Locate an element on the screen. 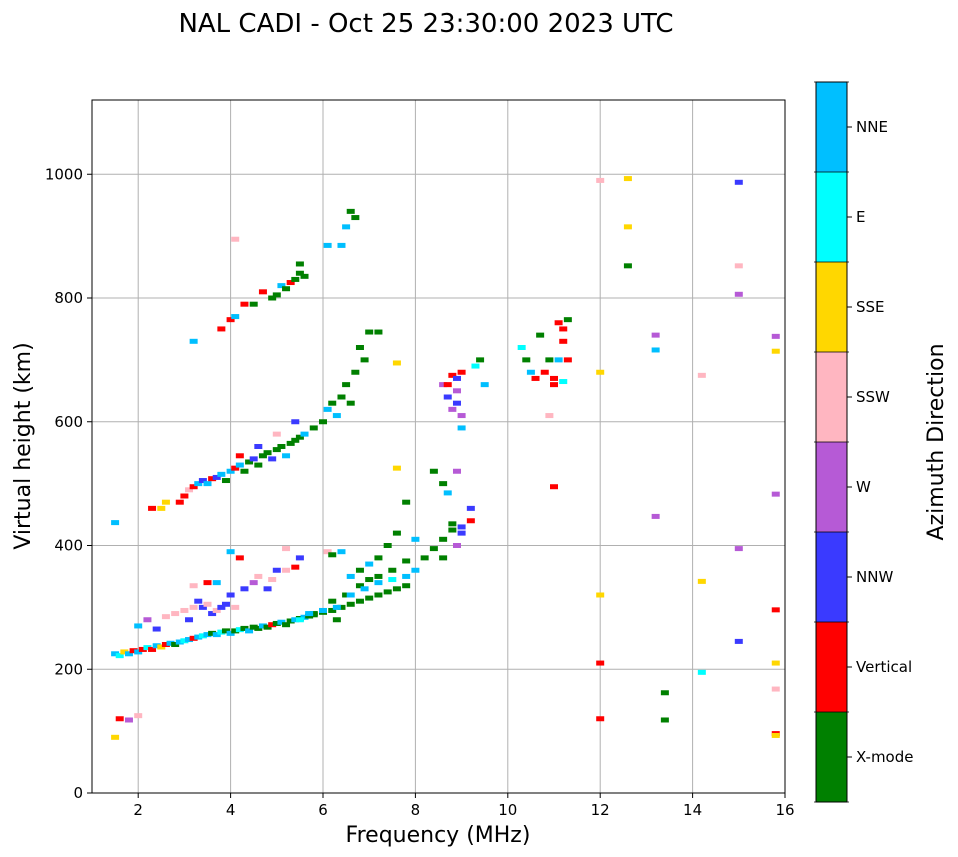 The height and width of the screenshot is (857, 958). x-tick-label: 8 is located at coordinates (416, 810).